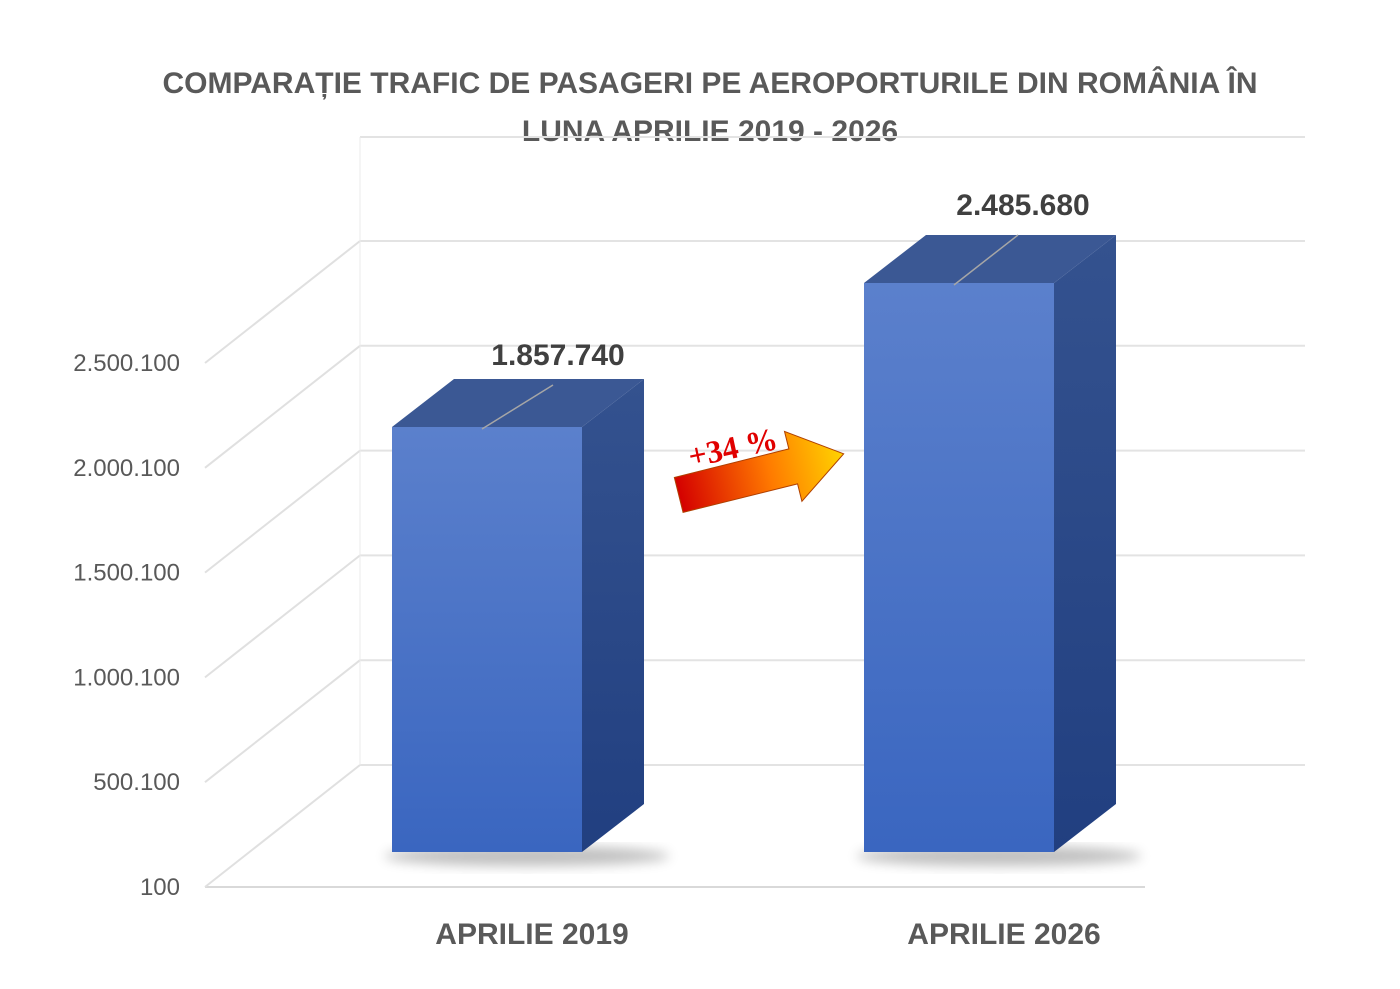 The image size is (1400, 989). I want to click on y-tick-label: 2.500.100, so click(126, 363).